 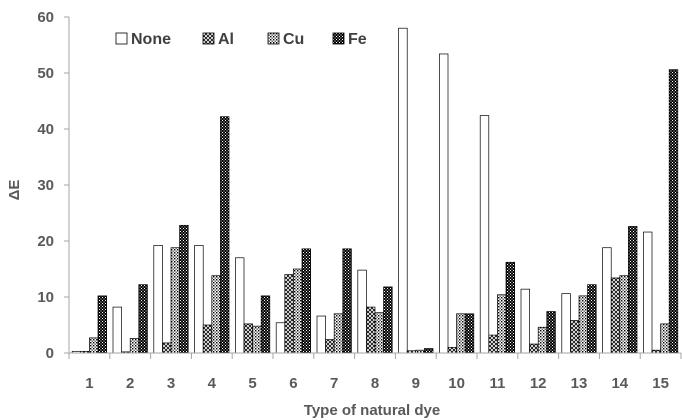 I want to click on legend-label-al: Al, so click(x=226, y=39).